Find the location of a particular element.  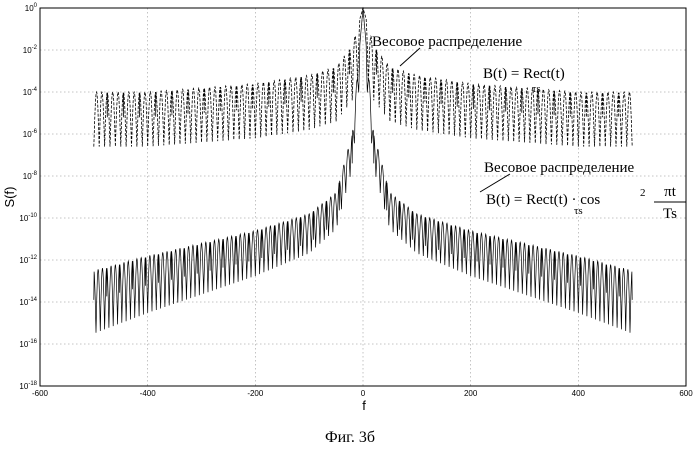

x-tick-label: 400 is located at coordinates (579, 393).